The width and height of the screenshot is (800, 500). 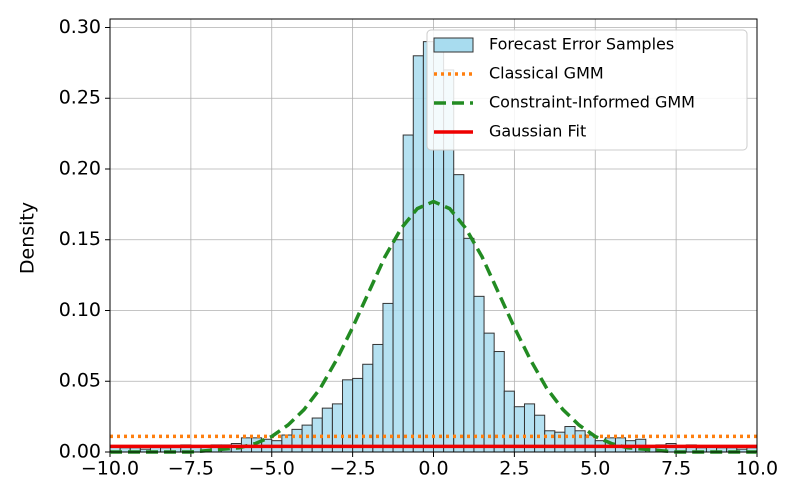 I want to click on x-tick-label: 0.0, so click(x=433, y=469).